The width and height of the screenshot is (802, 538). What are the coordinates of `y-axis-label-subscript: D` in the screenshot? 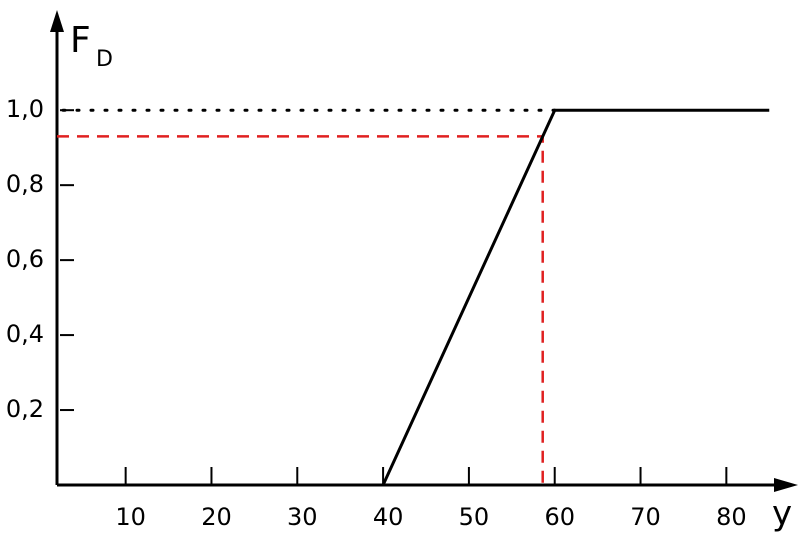 It's located at (104, 59).